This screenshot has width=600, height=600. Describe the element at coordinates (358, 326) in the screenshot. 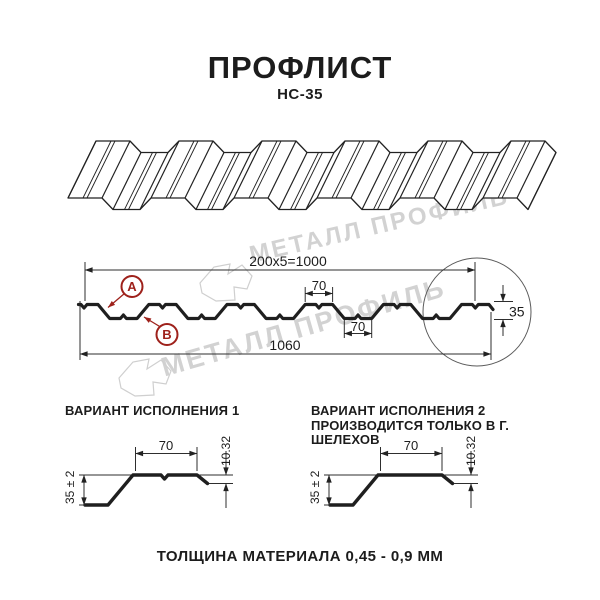

I see `dim-rib-bottom-label: 70` at that location.